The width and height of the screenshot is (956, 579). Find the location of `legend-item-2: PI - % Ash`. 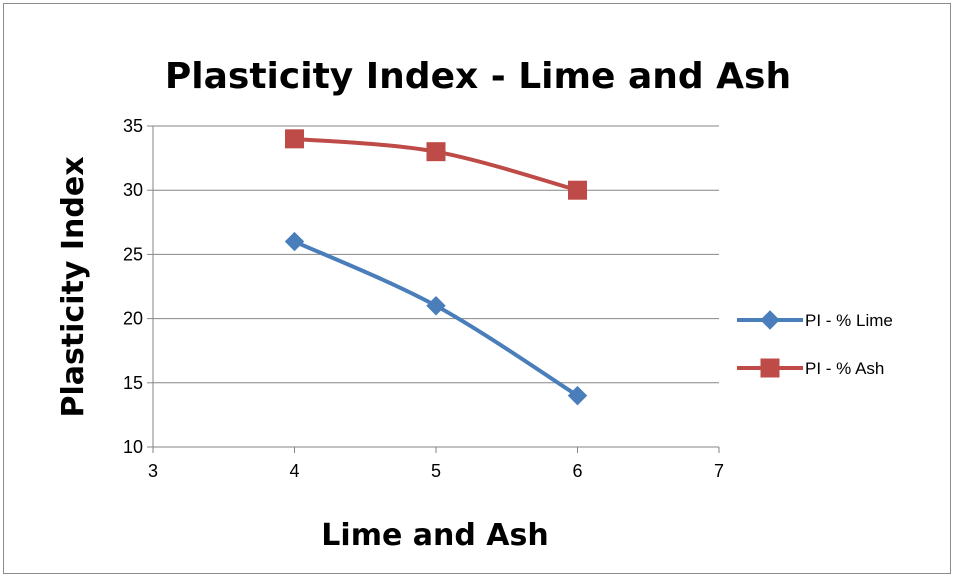

legend-item-2: PI - % Ash is located at coordinates (810, 368).